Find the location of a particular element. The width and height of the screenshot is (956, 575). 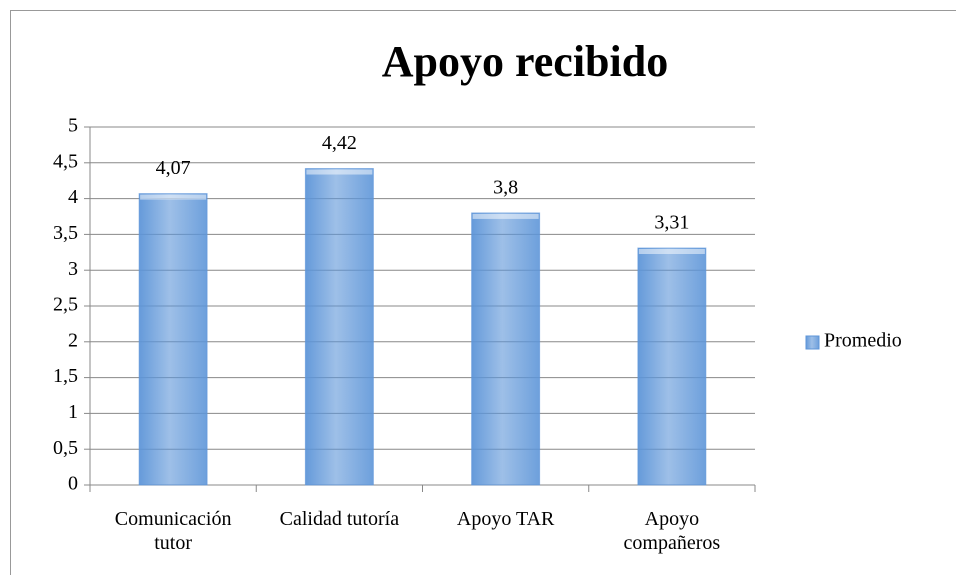

x-tick-label: Apoyo TAR is located at coordinates (505, 519).